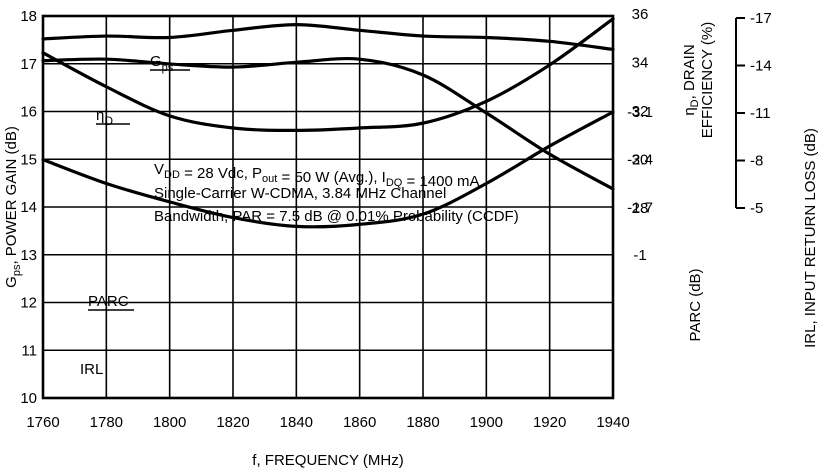 This screenshot has width=825, height=476. I want to click on series-label-gps: Gps, so click(162, 63).